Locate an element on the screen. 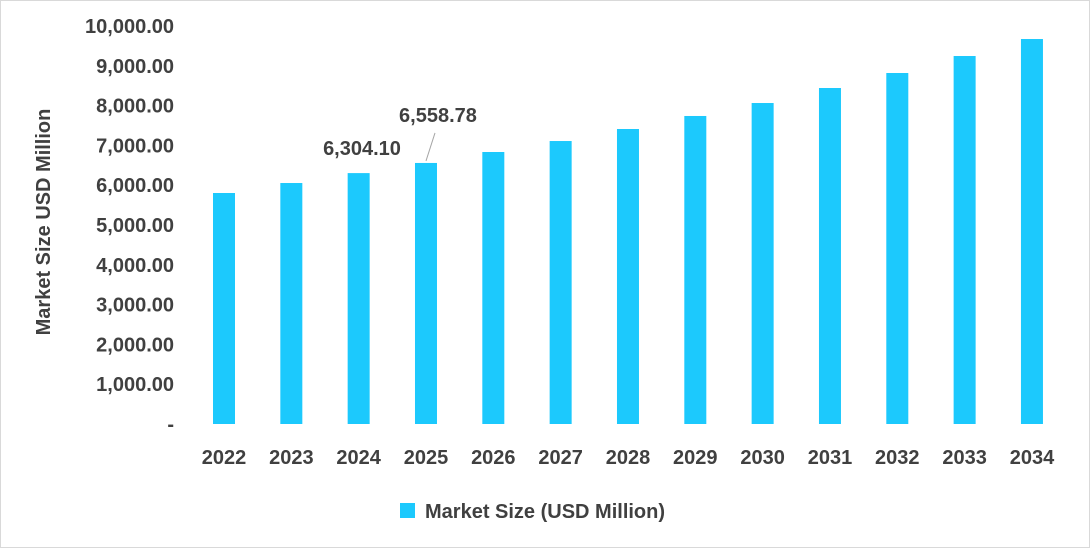  x-tick-label: 2032 is located at coordinates (897, 458).